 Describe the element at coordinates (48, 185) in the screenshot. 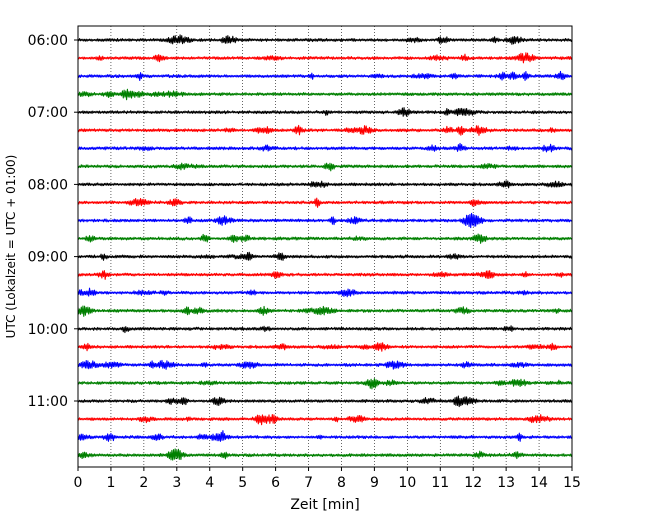

I see `y-tick-label: 08:00` at that location.